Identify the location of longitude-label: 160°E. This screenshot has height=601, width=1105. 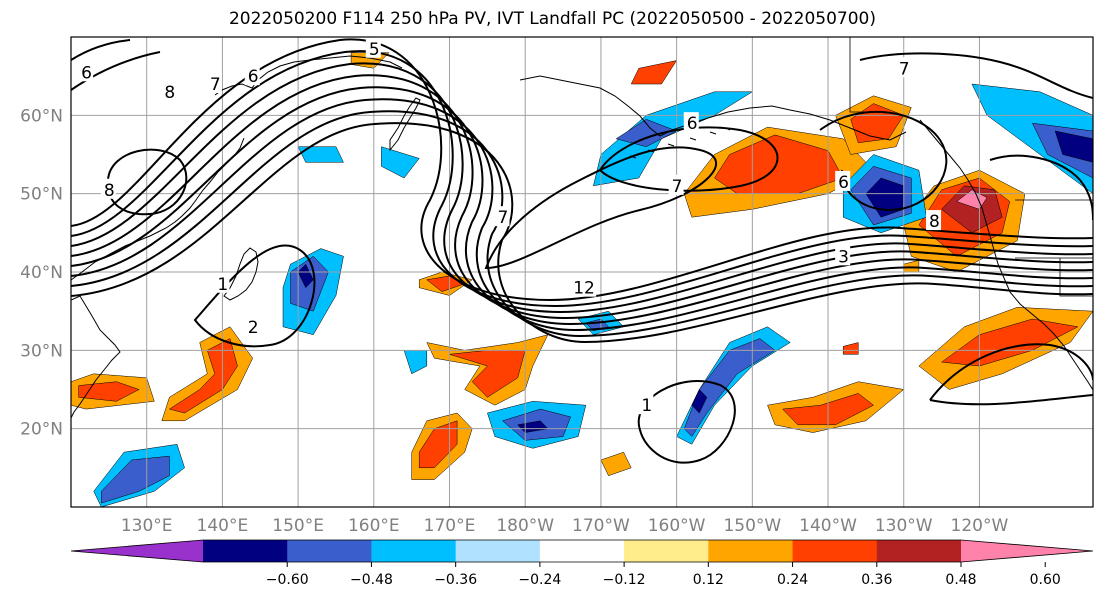
(374, 526).